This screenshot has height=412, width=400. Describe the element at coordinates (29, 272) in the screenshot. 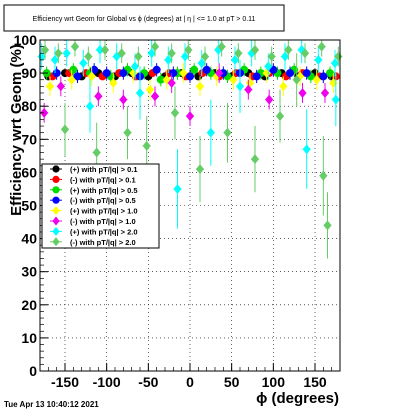

I see `y-tick-label: 30` at that location.